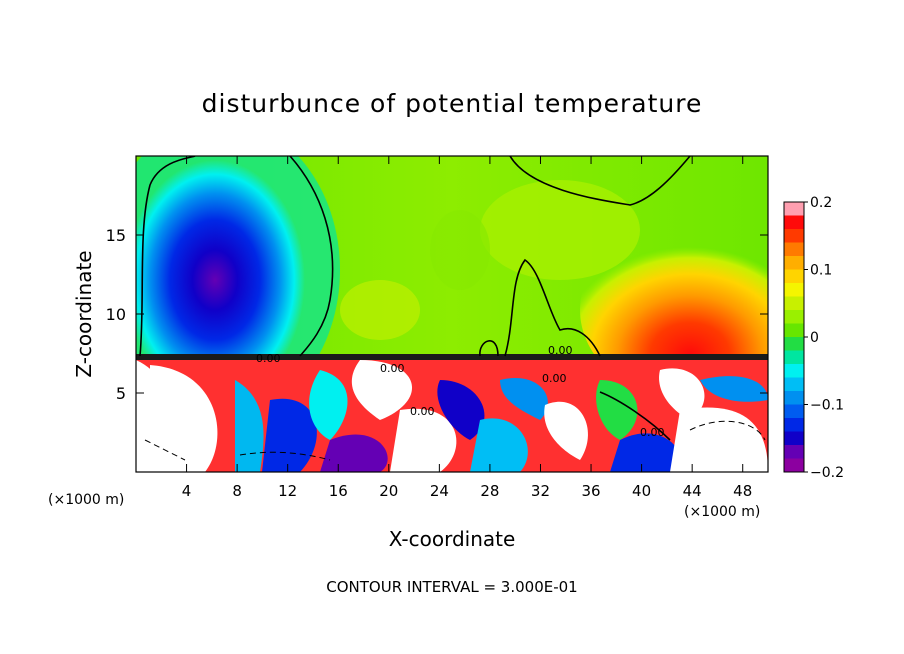 This screenshot has width=904, height=654. I want to click on y-tick-label: 5, so click(121, 393).